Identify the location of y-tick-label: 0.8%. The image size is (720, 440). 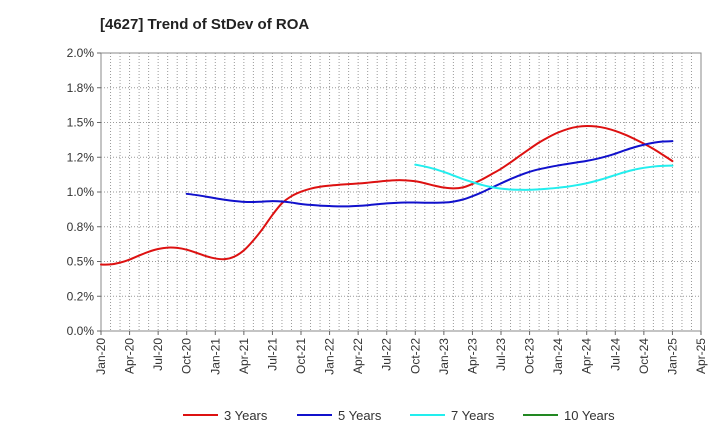
(81, 227).